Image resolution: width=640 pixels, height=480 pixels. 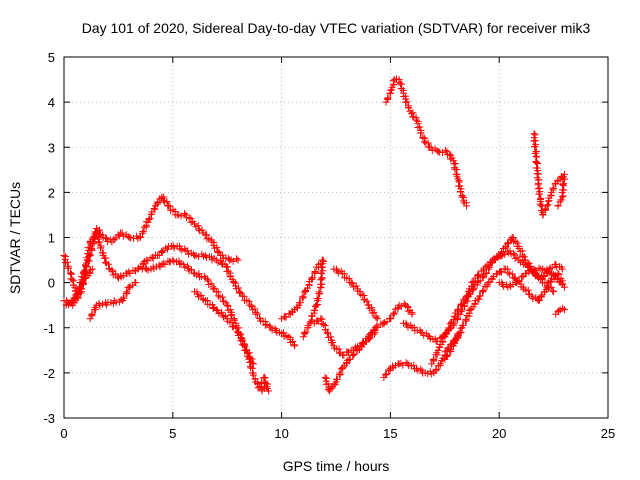 I want to click on x-tick-label: 10, so click(x=281, y=433).